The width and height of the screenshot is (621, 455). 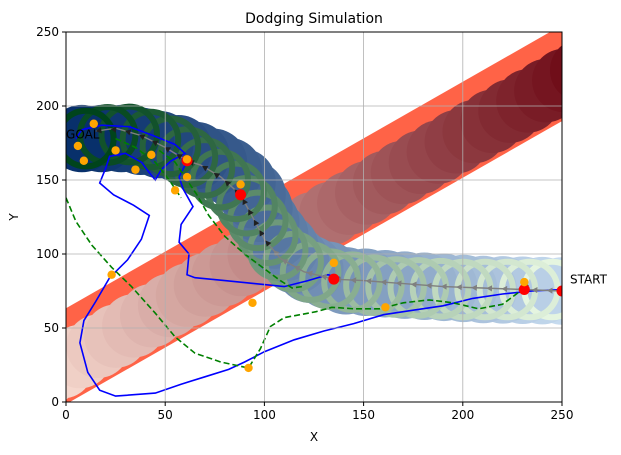 What do you see at coordinates (47, 106) in the screenshot?
I see `y-tick-label: 200` at bounding box center [47, 106].